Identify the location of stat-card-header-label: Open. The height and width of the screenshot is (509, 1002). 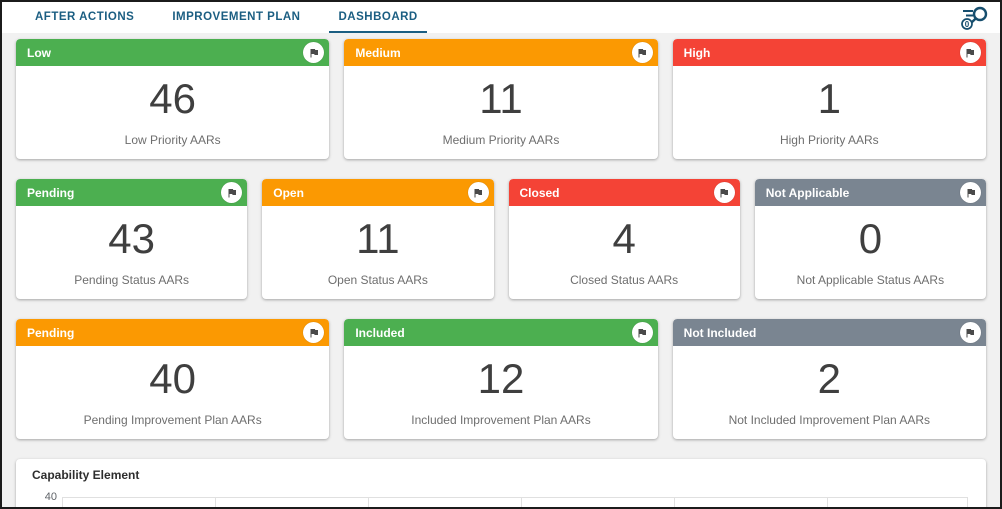
(288, 192).